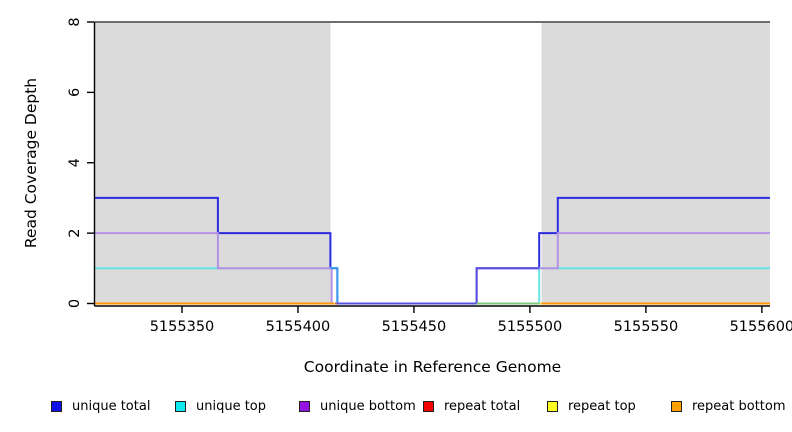 This screenshot has width=792, height=432. Describe the element at coordinates (739, 406) in the screenshot. I see `legend-label: repeat bottom` at that location.